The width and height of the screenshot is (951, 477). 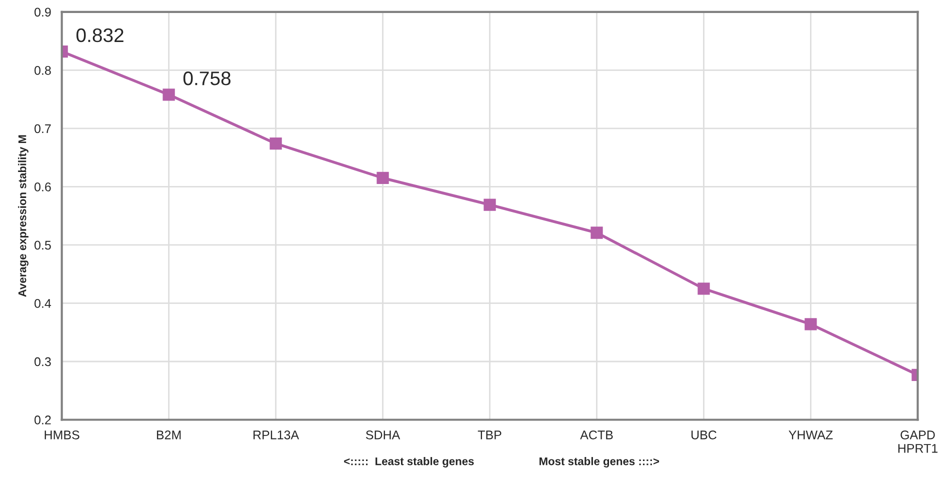 I want to click on x-tick-label: TBP, so click(x=490, y=435).